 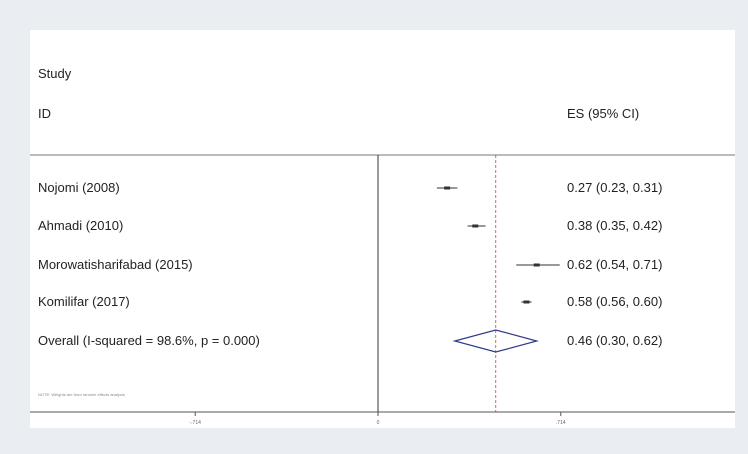 What do you see at coordinates (615, 340) in the screenshot?
I see `overall-ci-text: 0.46 (0.30, 0.62)` at bounding box center [615, 340].